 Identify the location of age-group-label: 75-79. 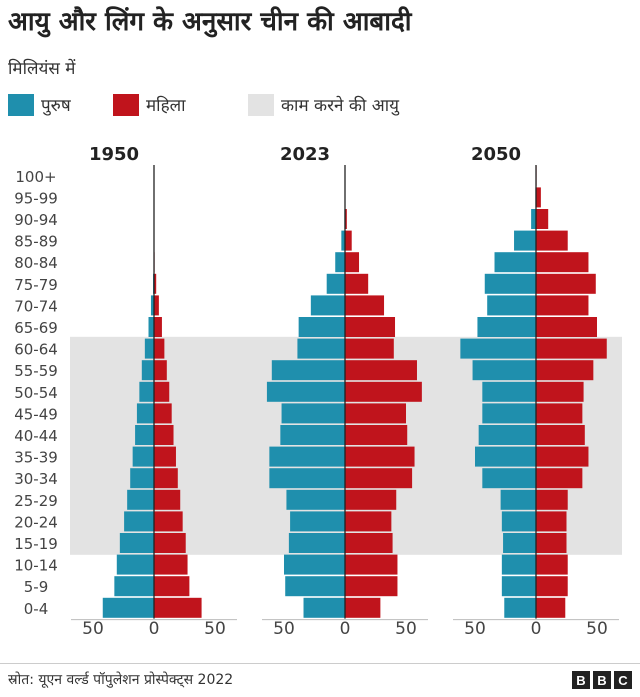
(36, 285).